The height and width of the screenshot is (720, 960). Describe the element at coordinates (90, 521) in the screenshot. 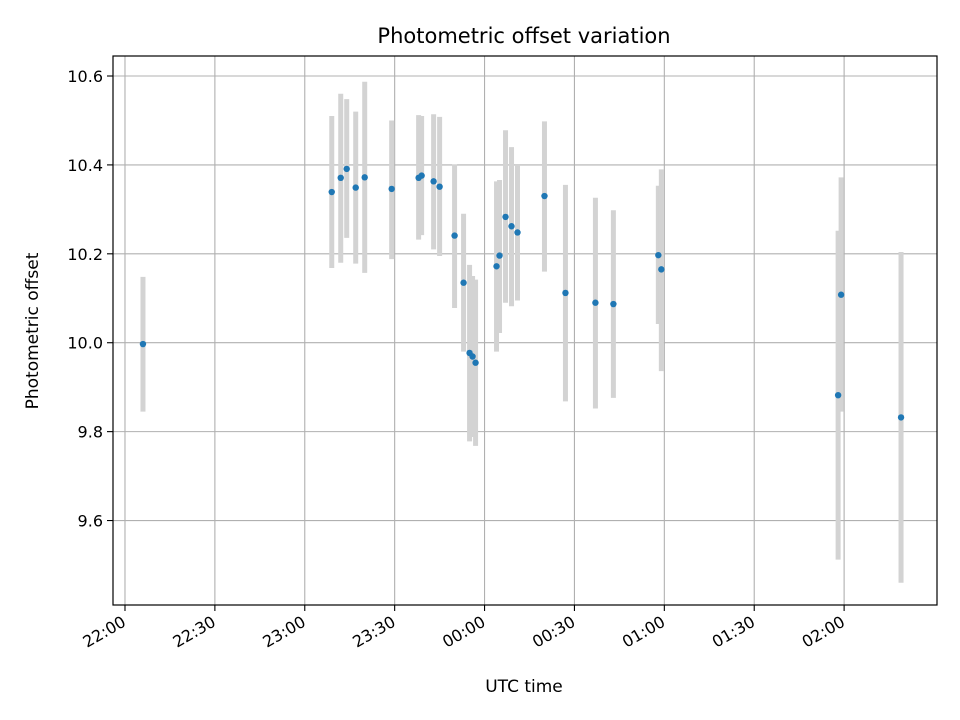

I see `y-tick-label: 9.6` at that location.